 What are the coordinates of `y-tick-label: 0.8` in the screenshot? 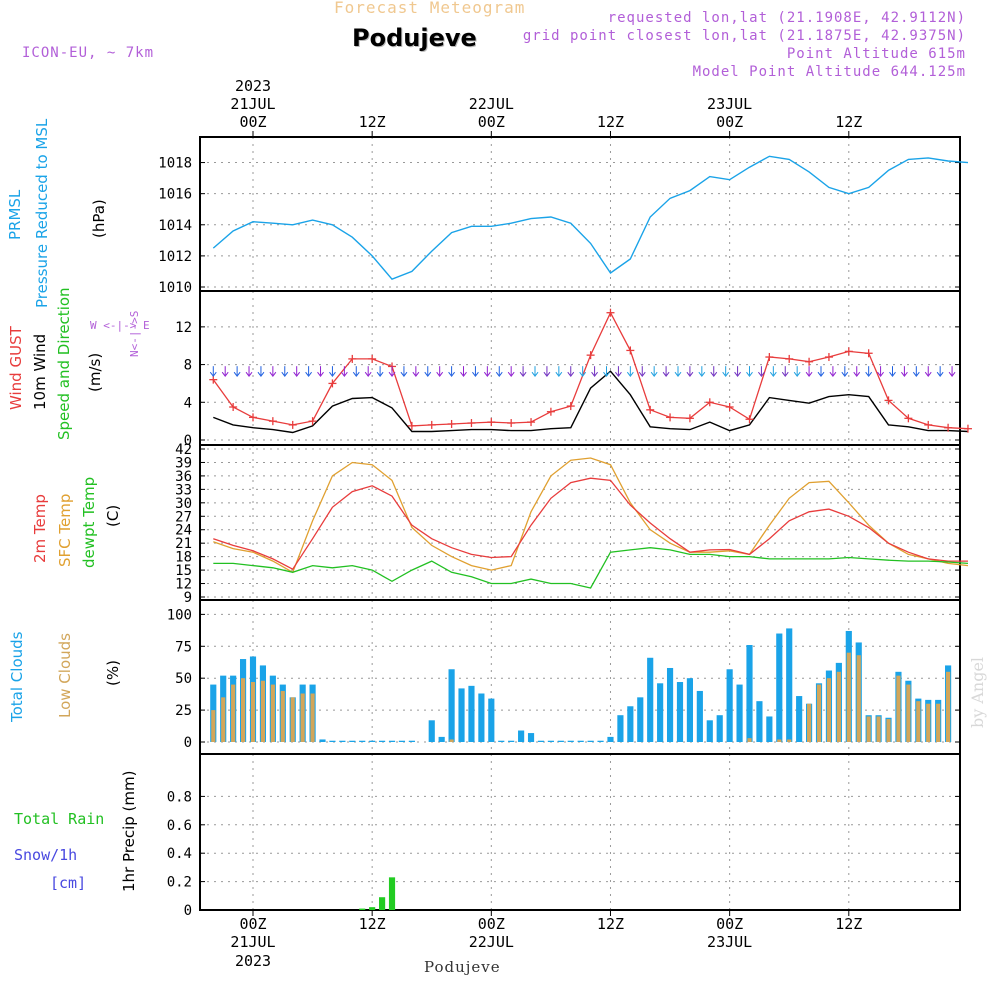 It's located at (179, 797).